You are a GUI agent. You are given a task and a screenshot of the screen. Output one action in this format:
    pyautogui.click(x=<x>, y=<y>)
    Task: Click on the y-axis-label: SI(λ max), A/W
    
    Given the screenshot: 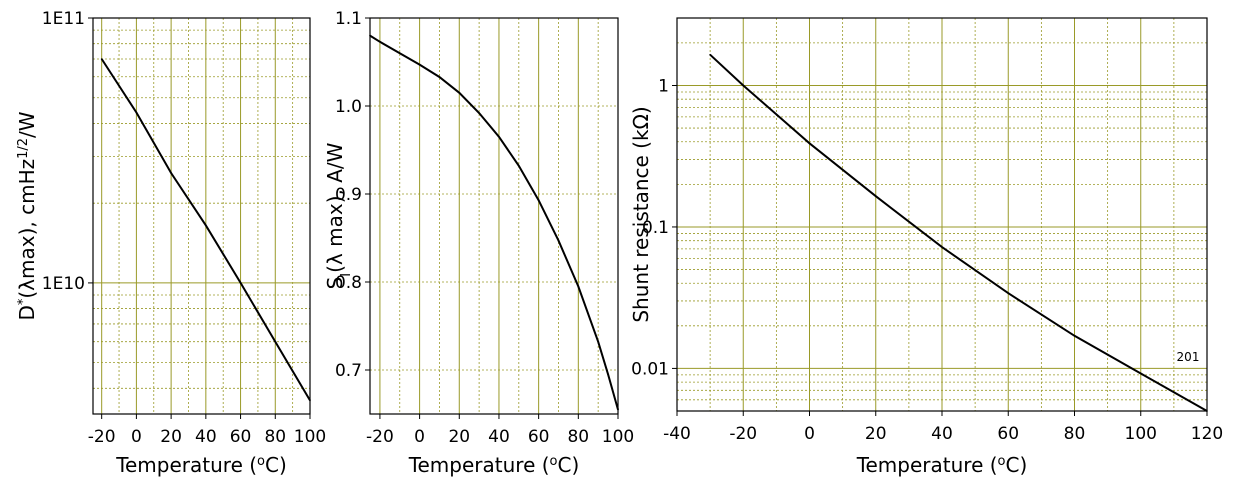 What is the action you would take?
    pyautogui.click(x=338, y=215)
    